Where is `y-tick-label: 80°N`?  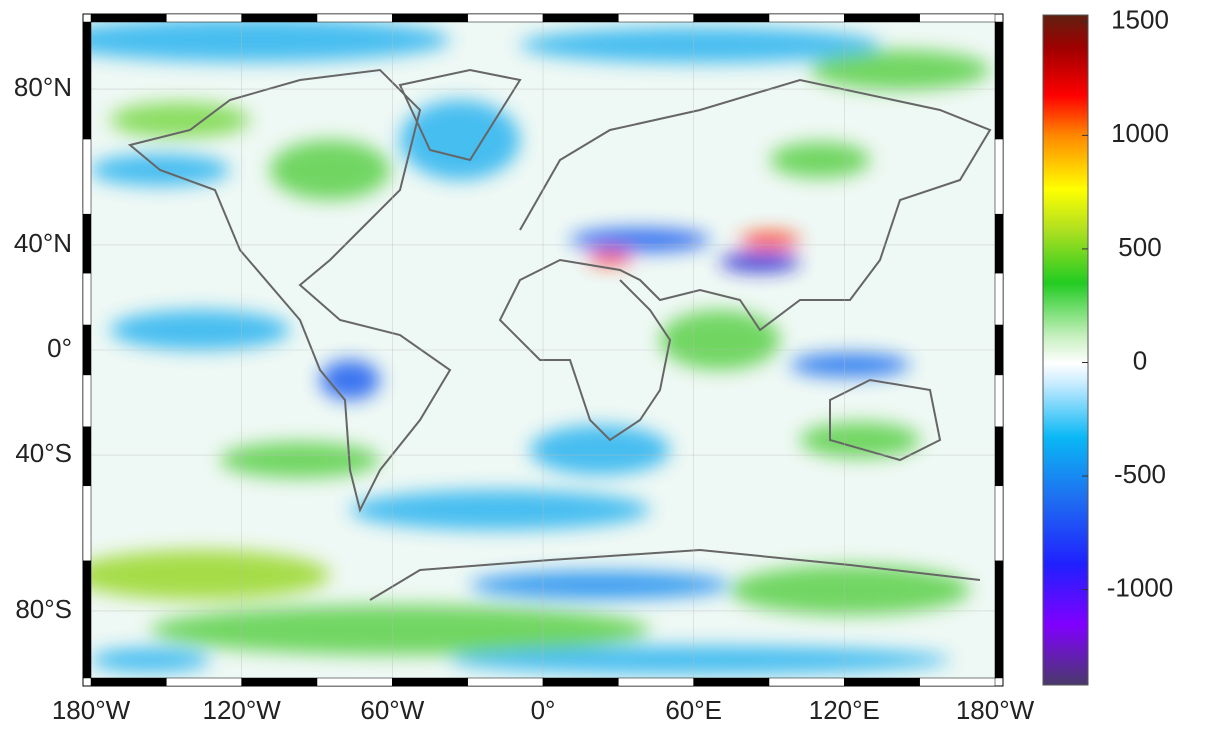
y-tick-label: 80°N is located at coordinates (43, 87).